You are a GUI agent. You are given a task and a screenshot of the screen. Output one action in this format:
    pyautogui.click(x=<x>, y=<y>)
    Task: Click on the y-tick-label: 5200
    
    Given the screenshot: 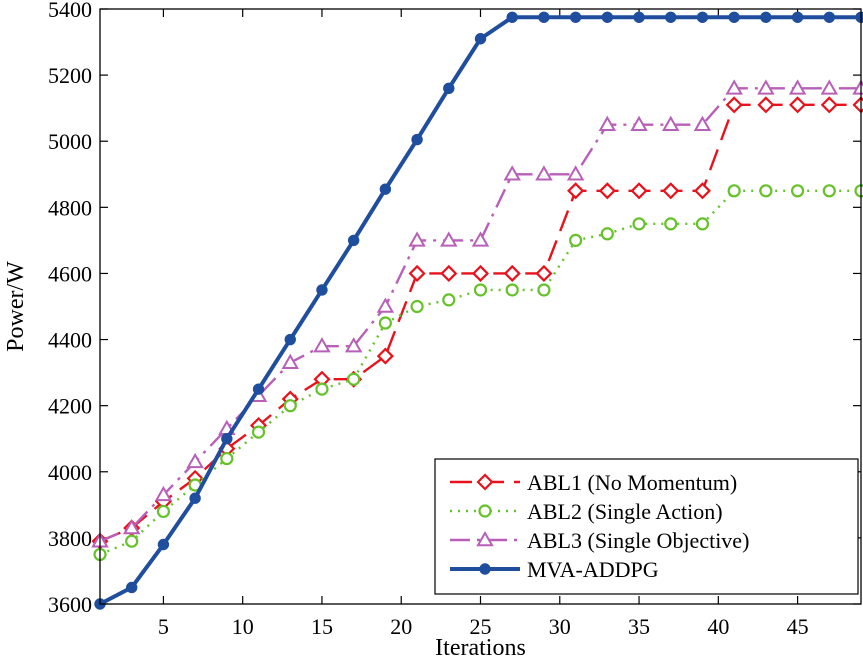 What is the action you would take?
    pyautogui.click(x=70, y=75)
    